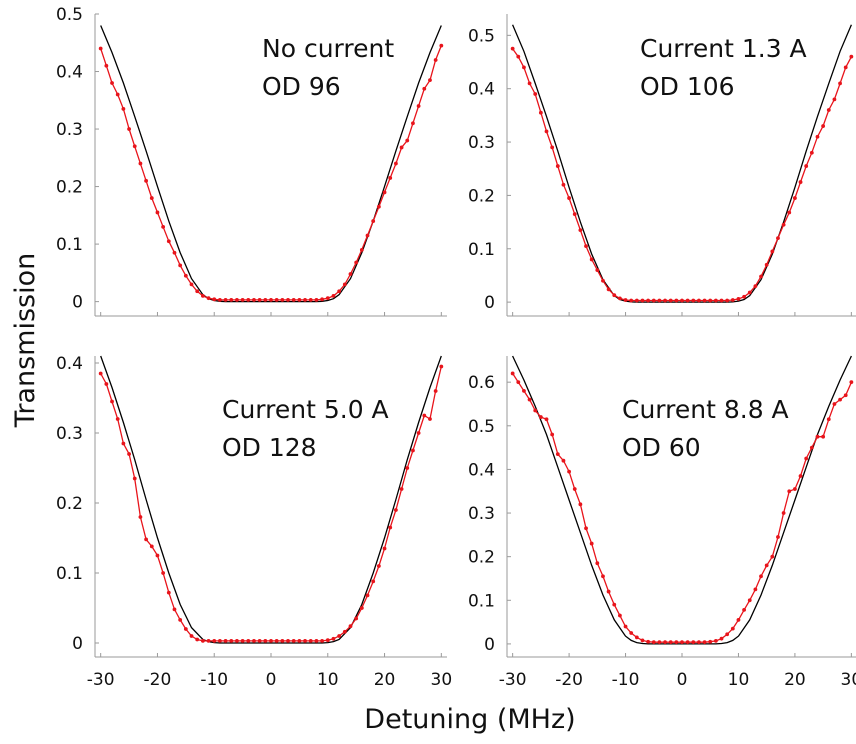 This screenshot has width=856, height=744. I want to click on y-tick-label: 0, so click(77, 644).